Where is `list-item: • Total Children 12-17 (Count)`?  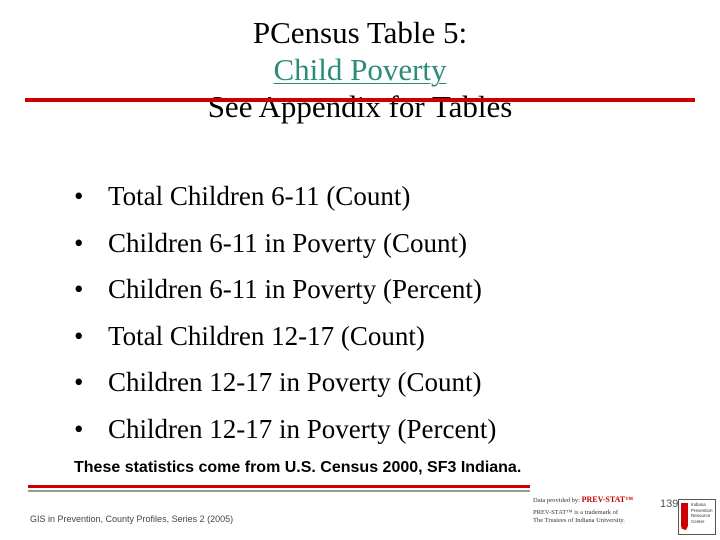
list-item: • Total Children 12-17 (Count) is located at coordinates (285, 336).